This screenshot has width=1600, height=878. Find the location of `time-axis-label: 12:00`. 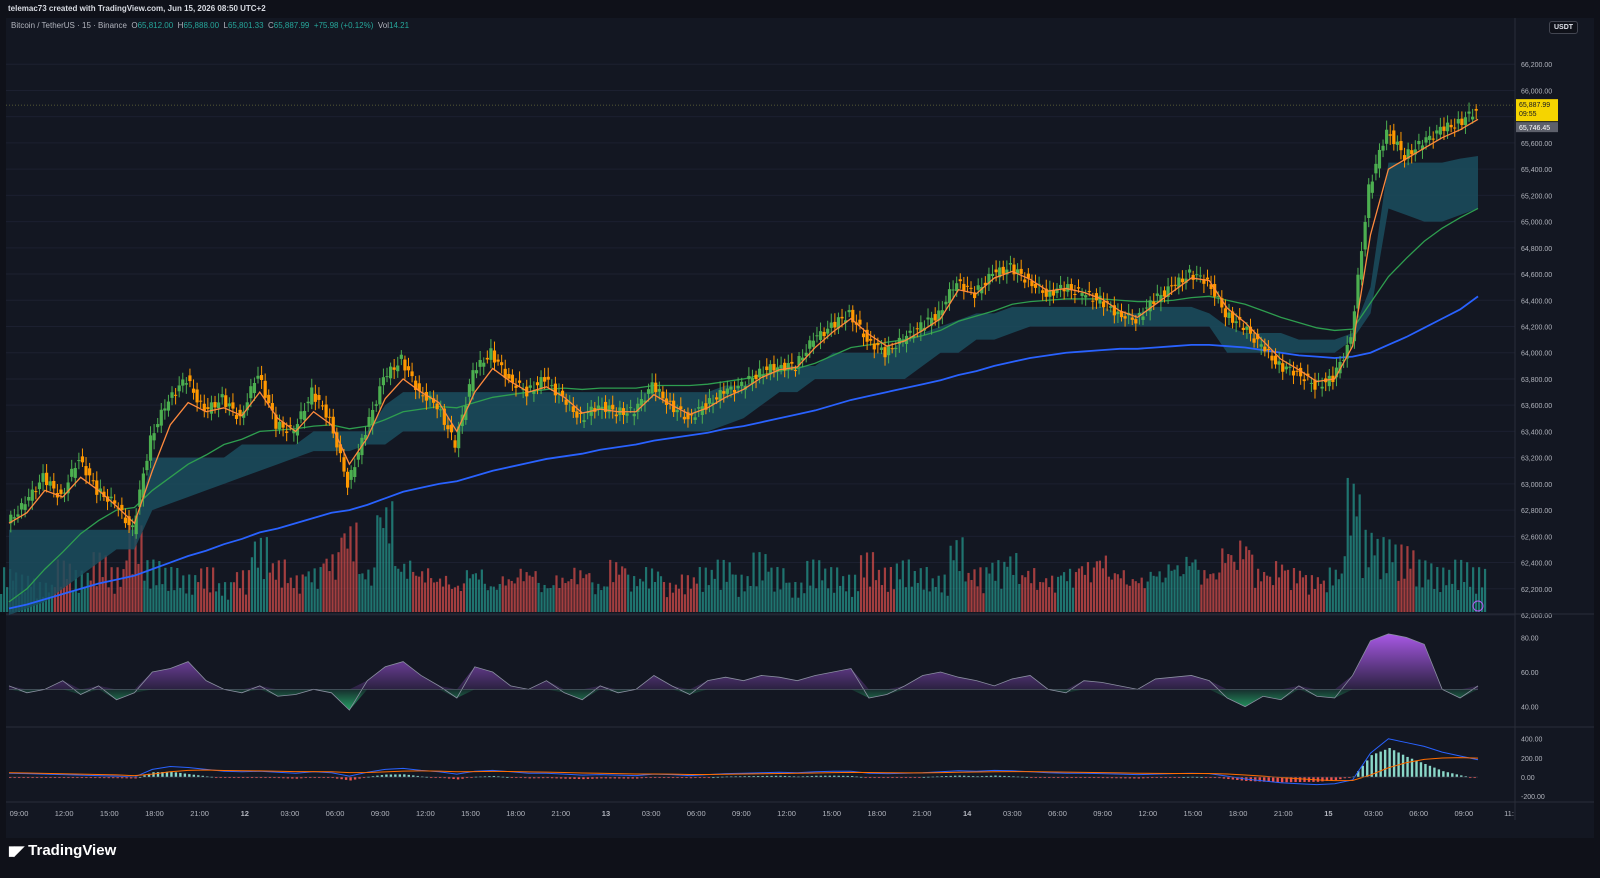

time-axis-label: 12:00 is located at coordinates (64, 813).